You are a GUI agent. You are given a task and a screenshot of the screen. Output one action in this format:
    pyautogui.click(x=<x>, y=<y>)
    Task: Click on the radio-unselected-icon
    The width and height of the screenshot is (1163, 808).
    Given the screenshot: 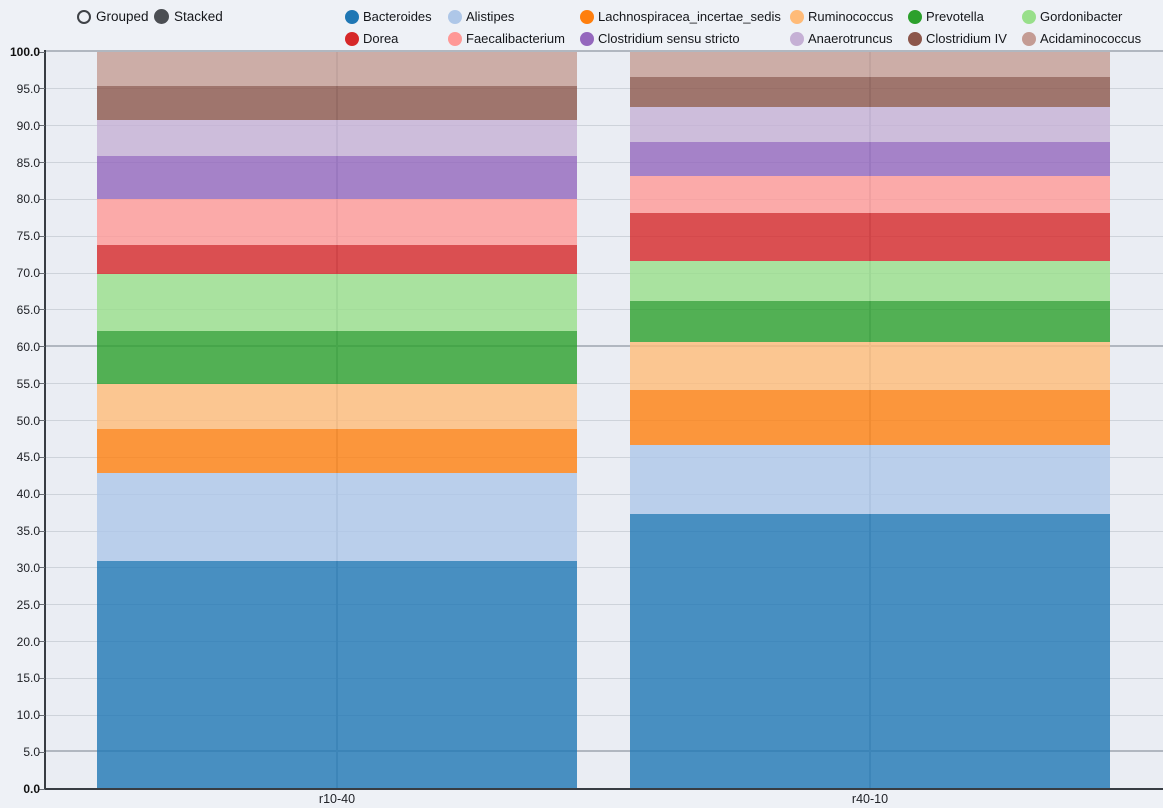 What is the action you would take?
    pyautogui.click(x=84, y=16)
    